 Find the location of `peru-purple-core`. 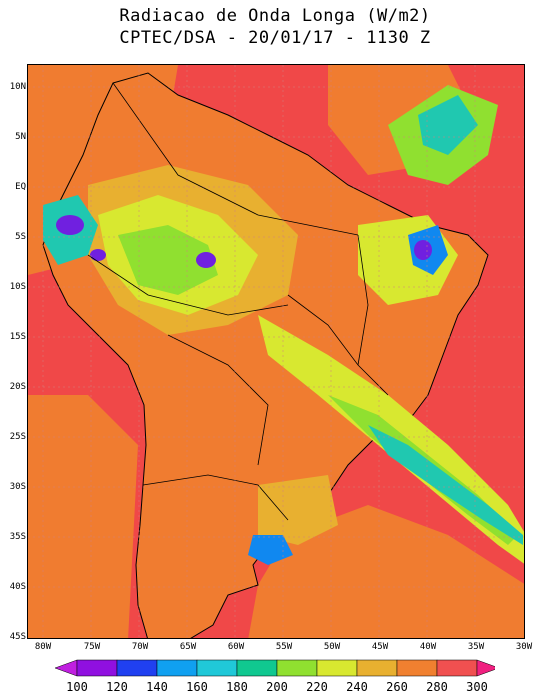

peru-purple-core is located at coordinates (70, 225).